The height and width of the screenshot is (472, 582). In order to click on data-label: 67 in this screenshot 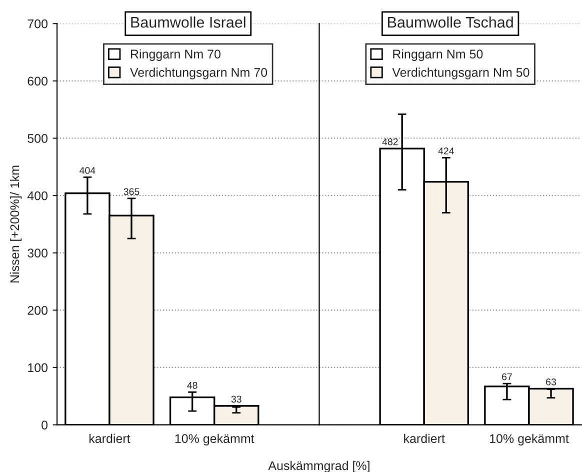, I will do `click(507, 376)`.